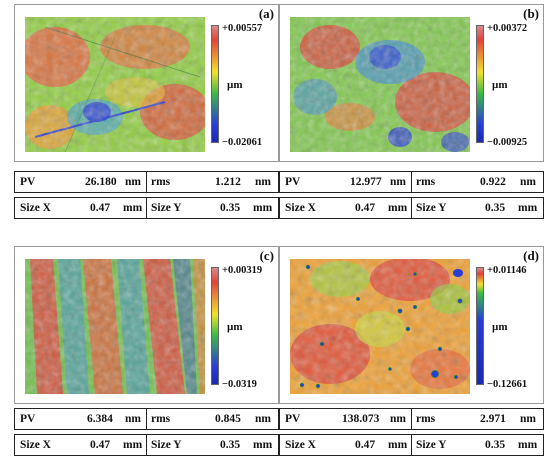 Image resolution: width=550 pixels, height=467 pixels. Describe the element at coordinates (507, 142) in the screenshot. I see `colorbar-min-label: −0.00925` at that location.